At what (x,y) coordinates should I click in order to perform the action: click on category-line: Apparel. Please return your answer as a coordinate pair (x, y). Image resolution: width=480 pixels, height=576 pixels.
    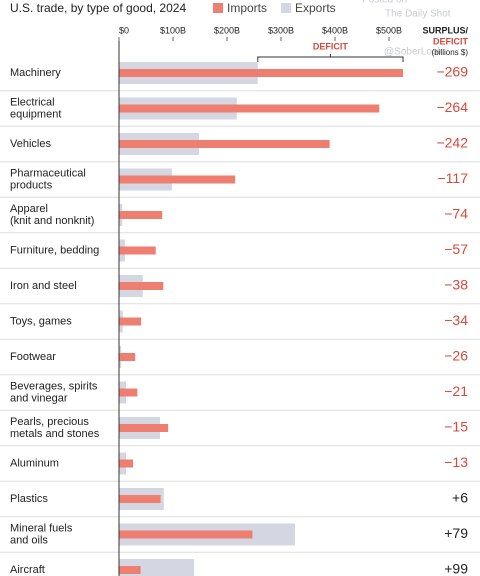
    Looking at the image, I should click on (29, 209).